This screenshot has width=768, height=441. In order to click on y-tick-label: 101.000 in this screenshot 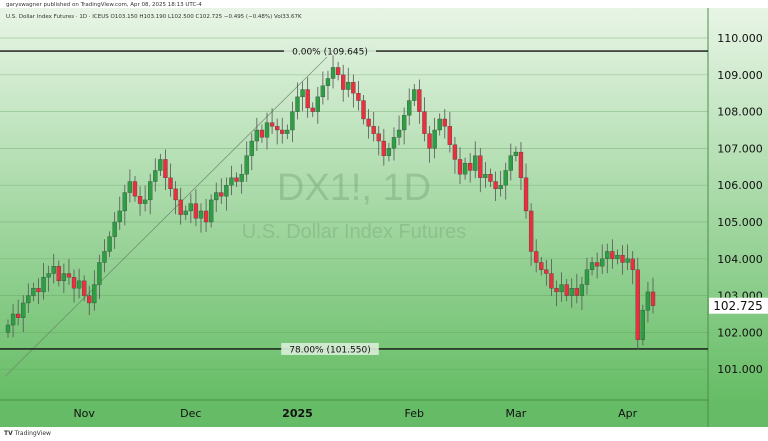, I will do `click(740, 369)`.